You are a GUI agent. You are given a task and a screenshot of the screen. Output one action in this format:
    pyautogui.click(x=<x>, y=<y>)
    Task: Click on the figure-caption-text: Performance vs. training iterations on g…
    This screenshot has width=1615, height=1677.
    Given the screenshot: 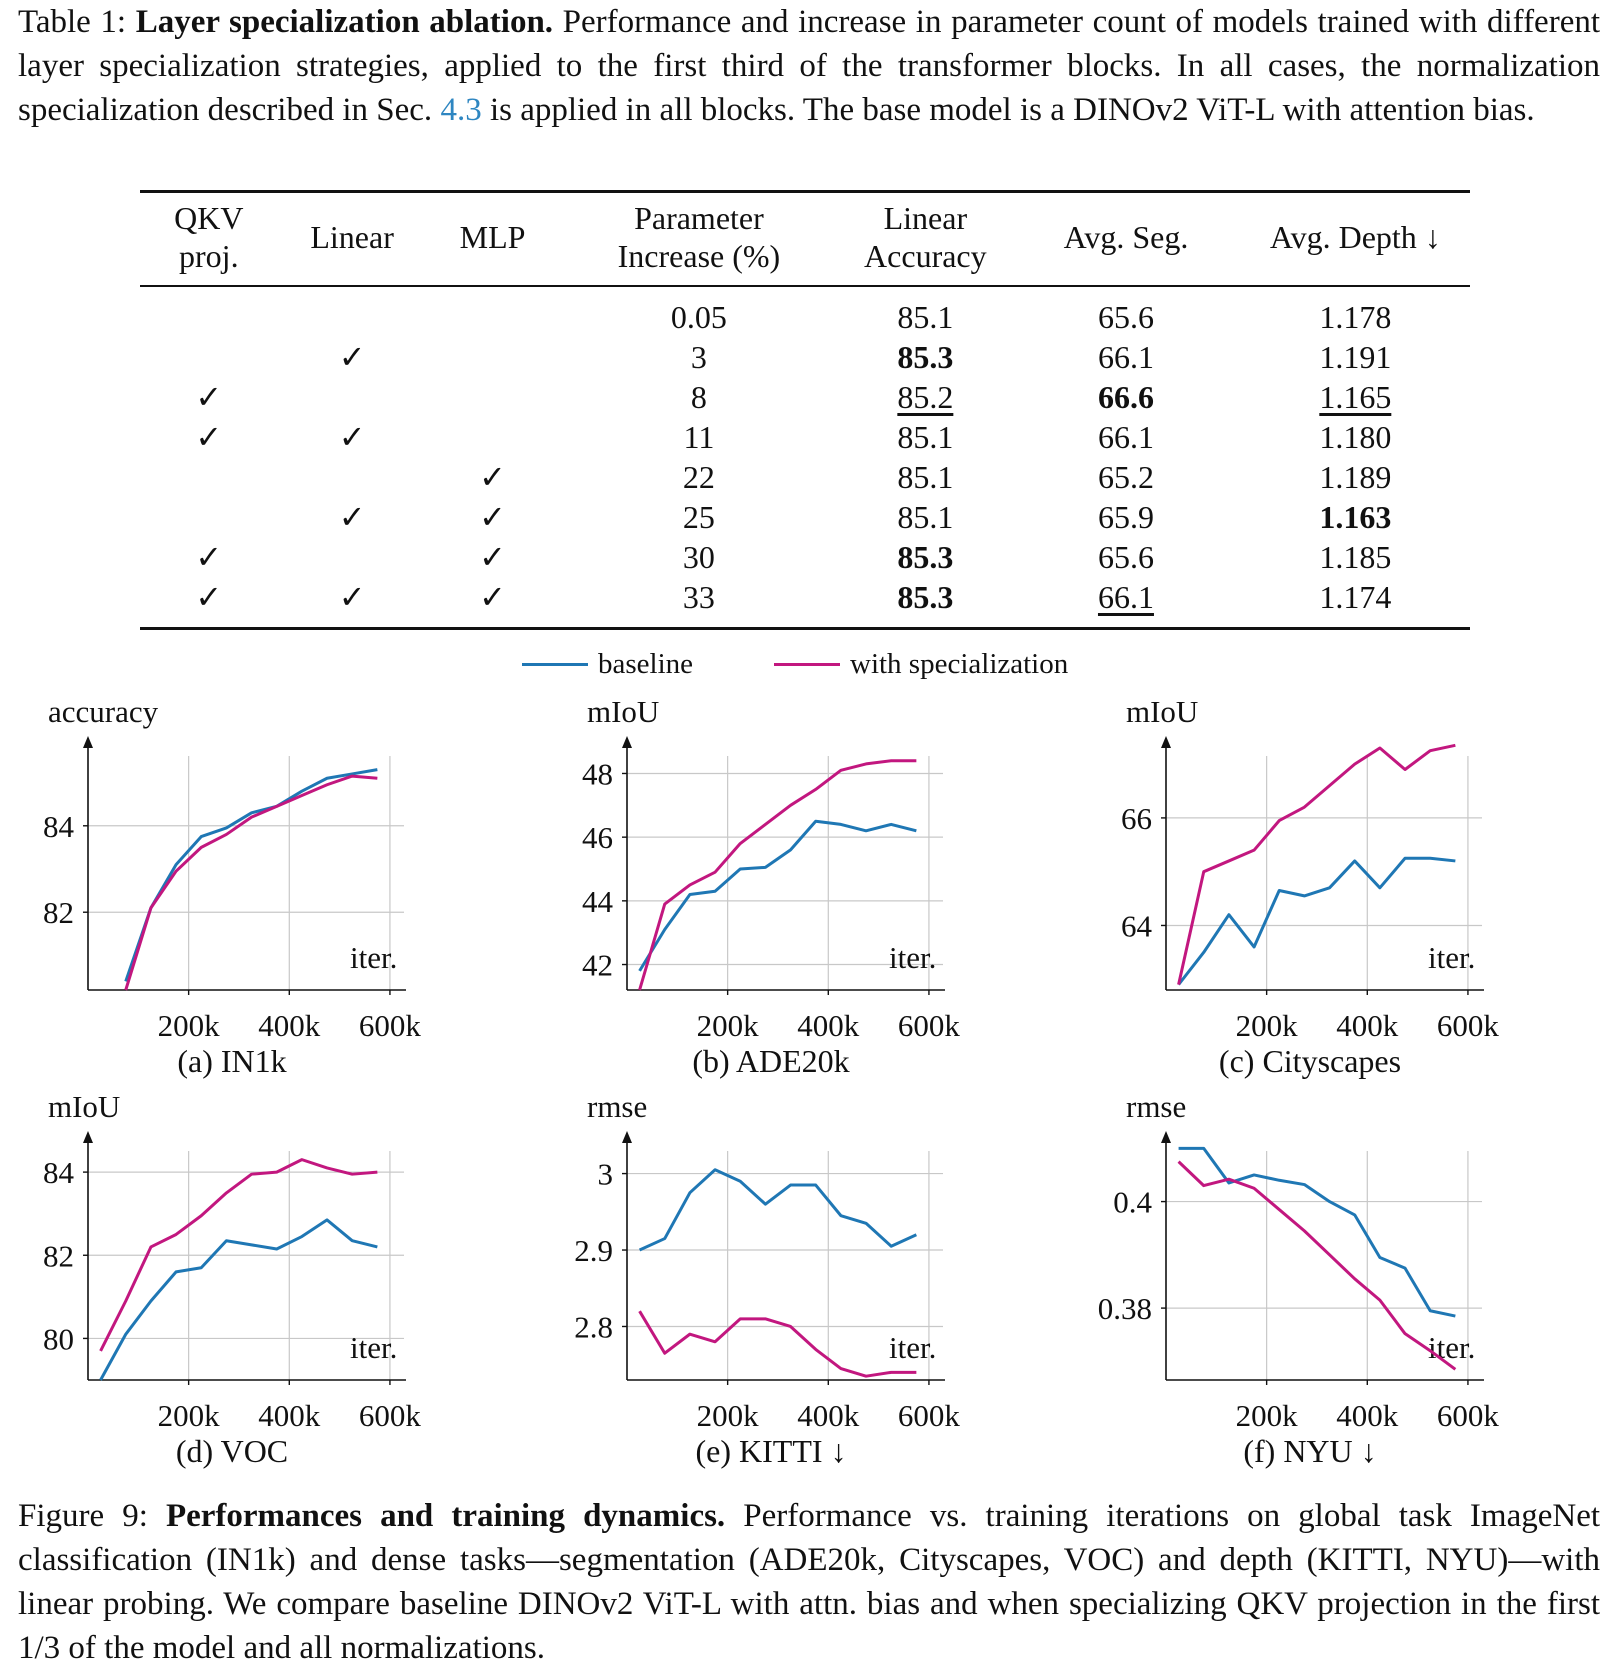 What is the action you would take?
    pyautogui.click(x=809, y=1582)
    